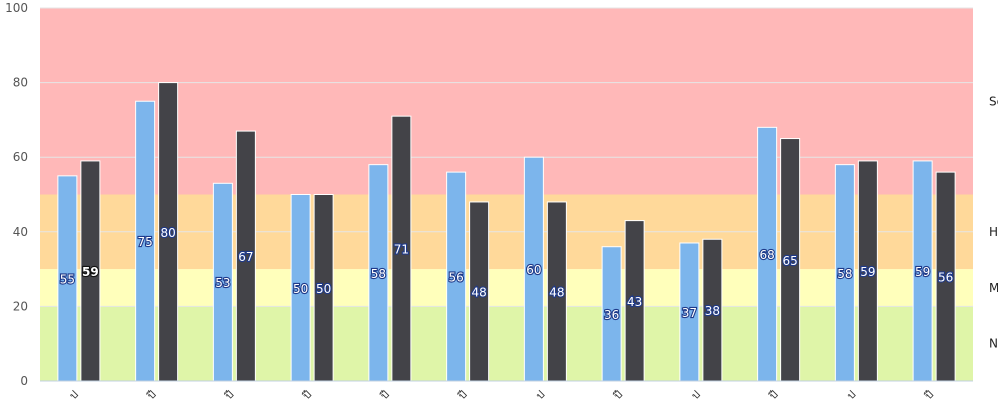 This screenshot has height=400, width=998. I want to click on y-tick-label-5: 100, so click(16, 8).